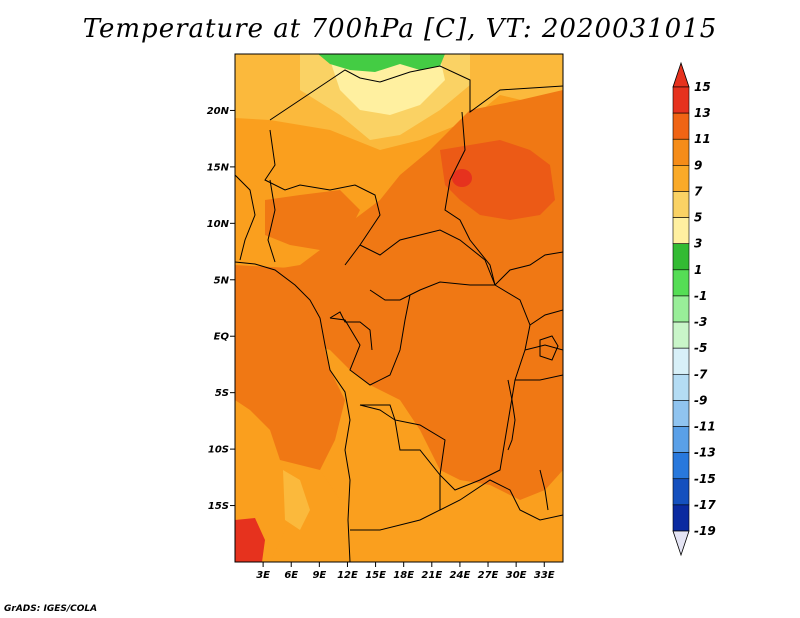  Describe the element at coordinates (702, 87) in the screenshot. I see `colorbar-label-0: 15` at that location.